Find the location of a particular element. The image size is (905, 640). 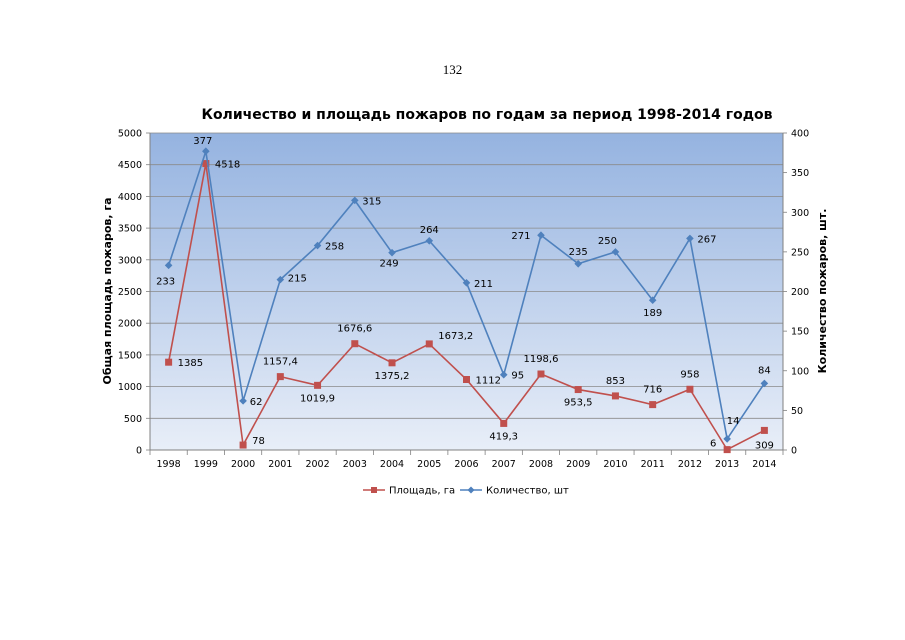

area-data-label: 1157,4 is located at coordinates (280, 362).